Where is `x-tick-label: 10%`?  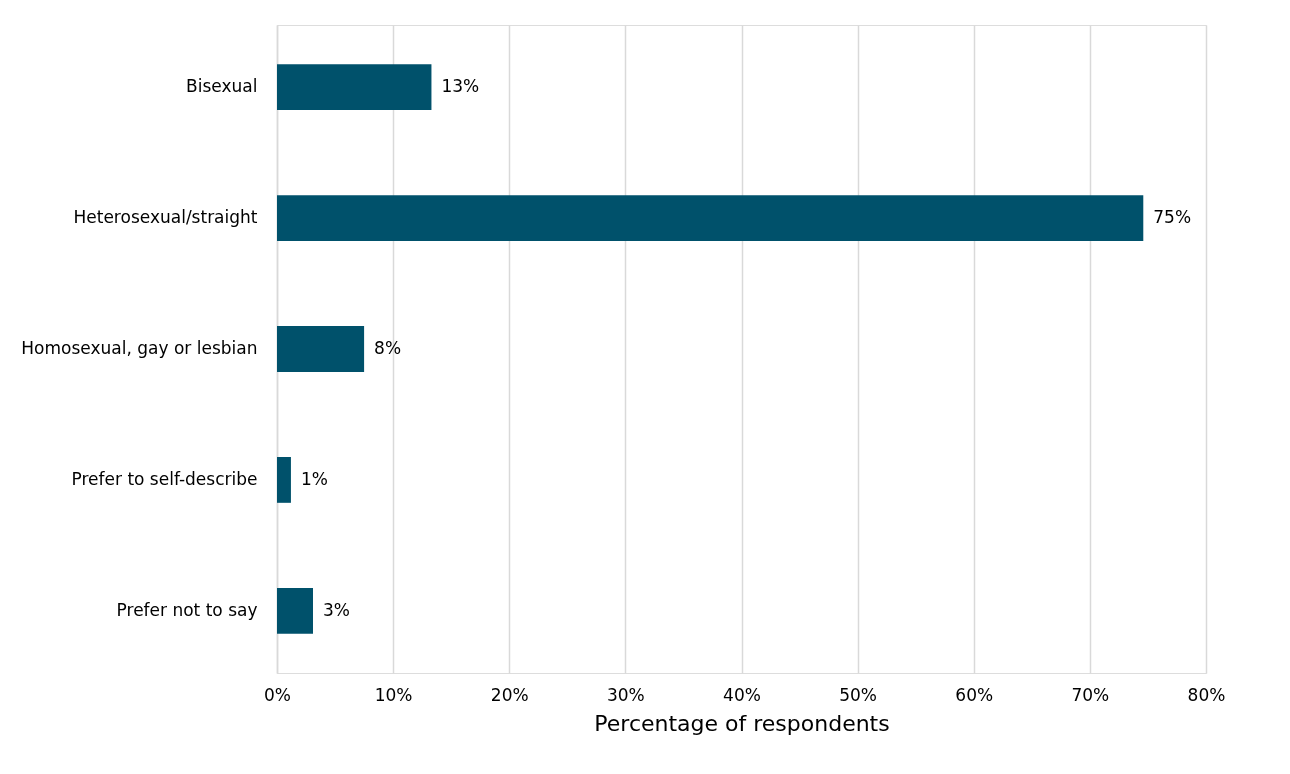 x-tick-label: 10% is located at coordinates (393, 694).